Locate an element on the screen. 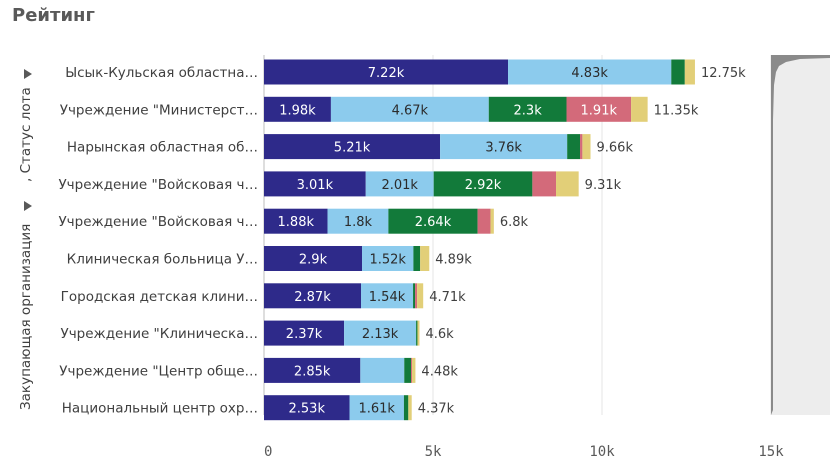 The height and width of the screenshot is (469, 838). bar-value-label: 1.8k is located at coordinates (358, 222).